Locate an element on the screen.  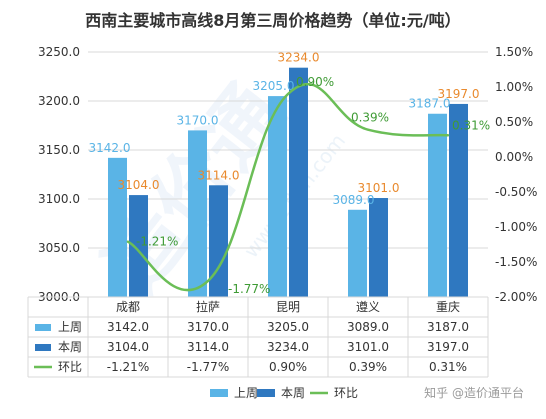
y-tick-label-left: 3250.0 is located at coordinates (59, 52).